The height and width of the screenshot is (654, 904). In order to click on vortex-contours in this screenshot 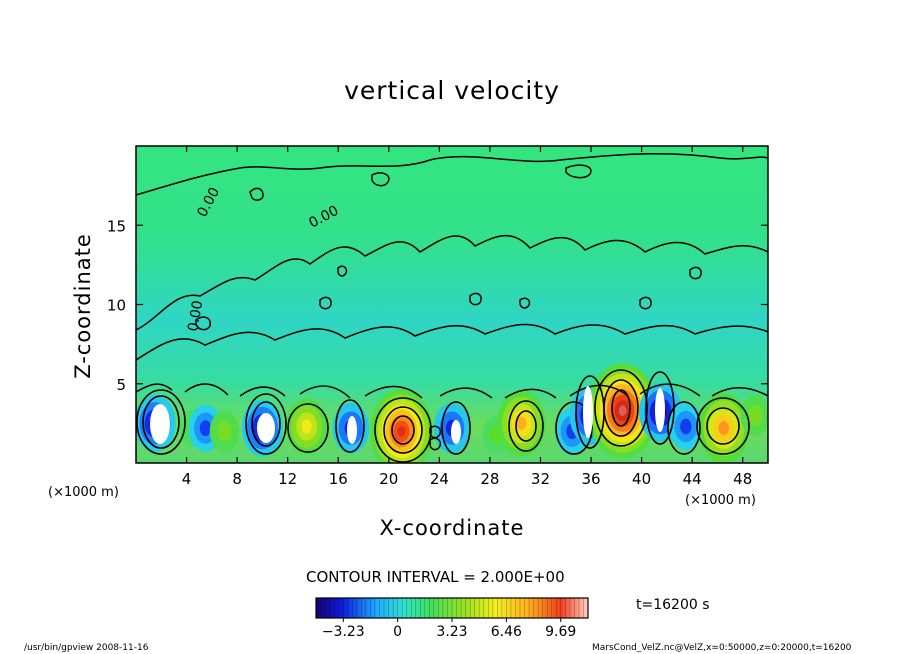, I will do `click(443, 416)`.